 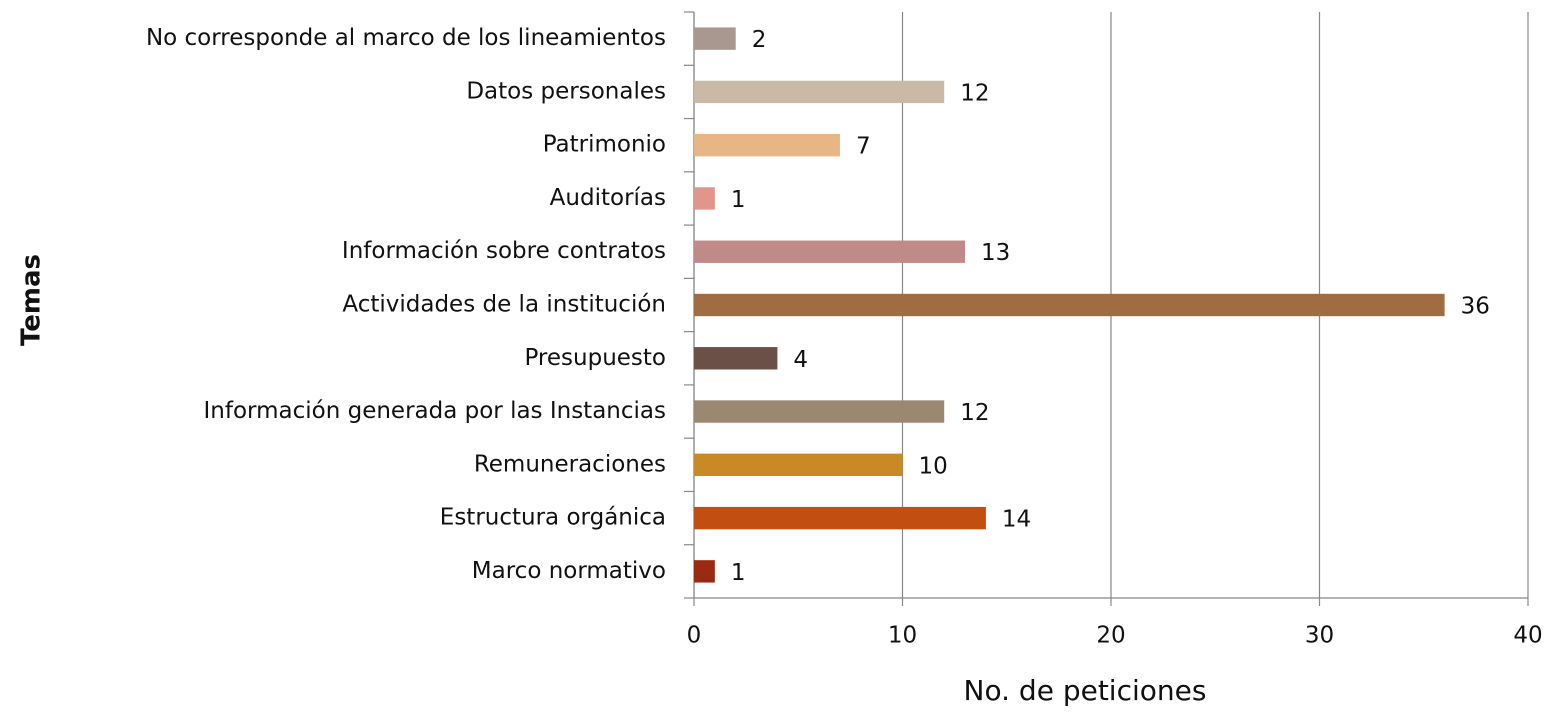 I want to click on y-tick-label: Marco normativo, so click(x=569, y=571).